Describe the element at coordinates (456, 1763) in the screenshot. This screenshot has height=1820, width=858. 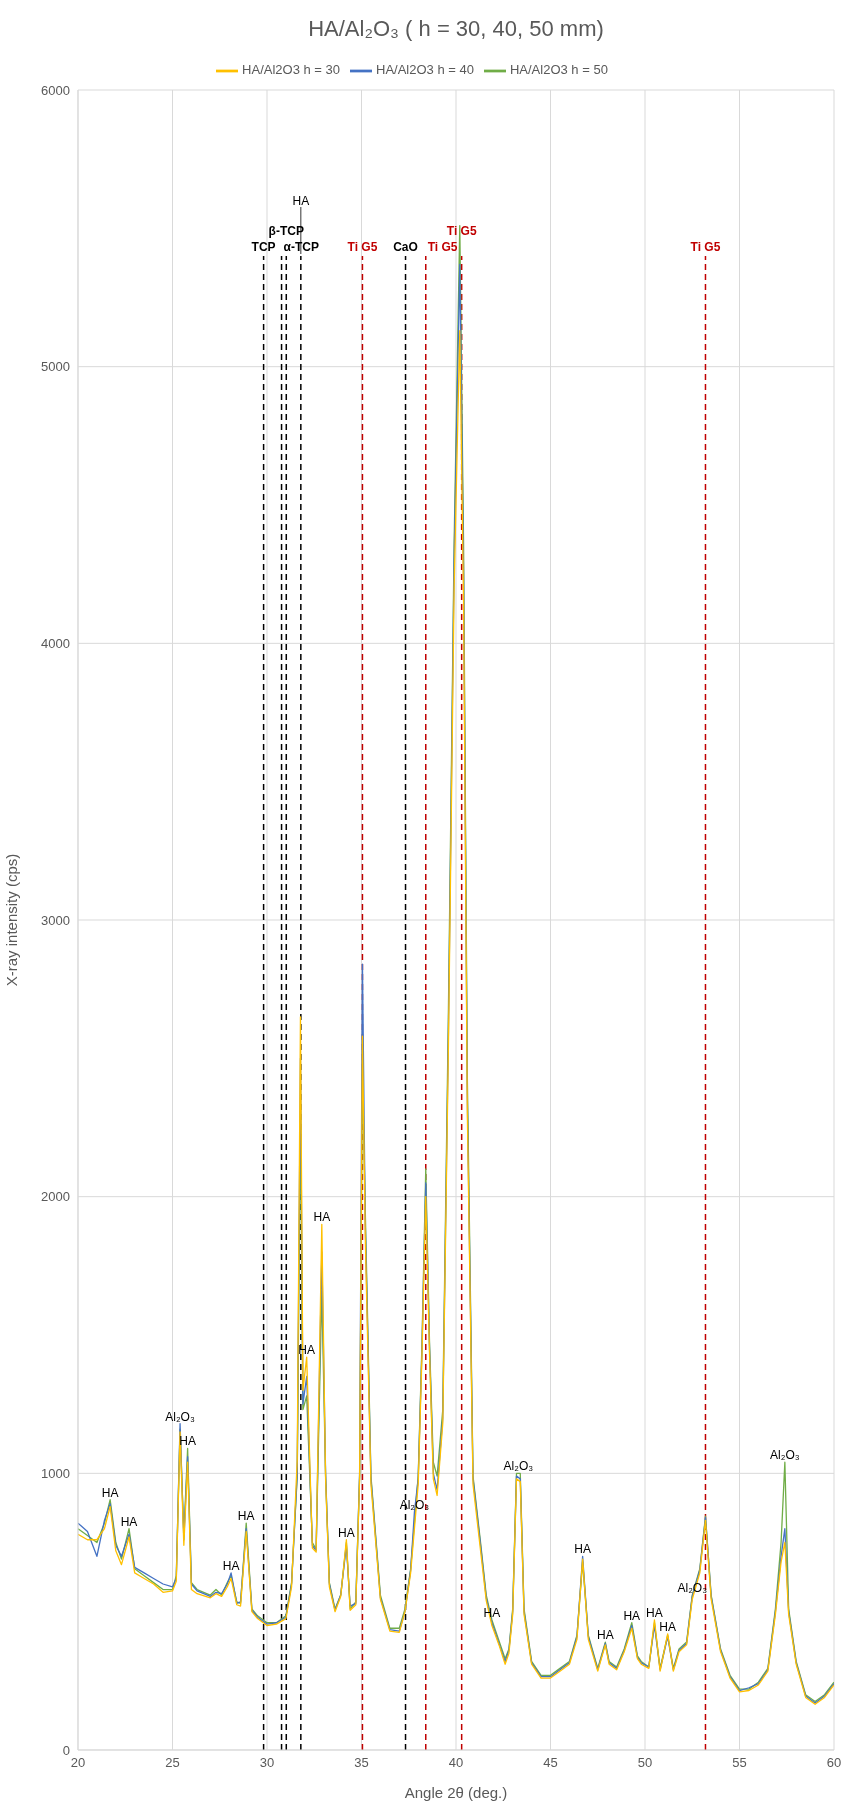
I see `x-tick-label: 40` at that location.